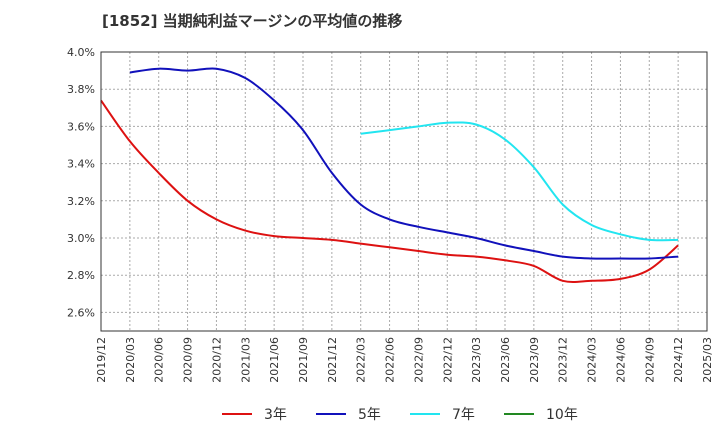  I want to click on legend-label: 5年, so click(369, 415).